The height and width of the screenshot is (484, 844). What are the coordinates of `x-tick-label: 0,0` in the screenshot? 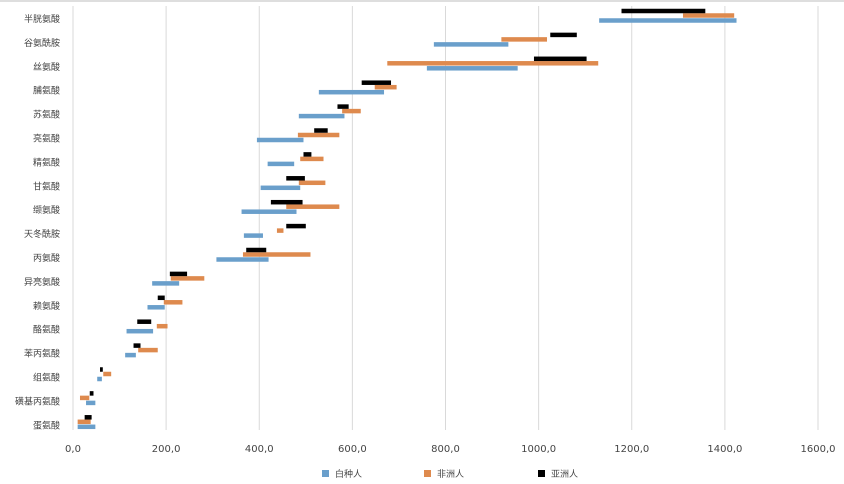 It's located at (73, 449).